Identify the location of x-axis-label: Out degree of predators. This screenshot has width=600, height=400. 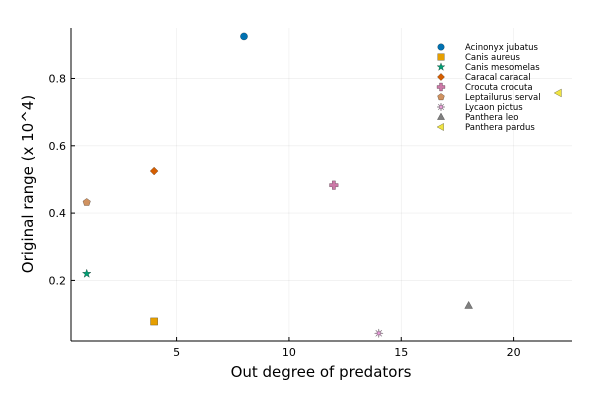
(321, 372).